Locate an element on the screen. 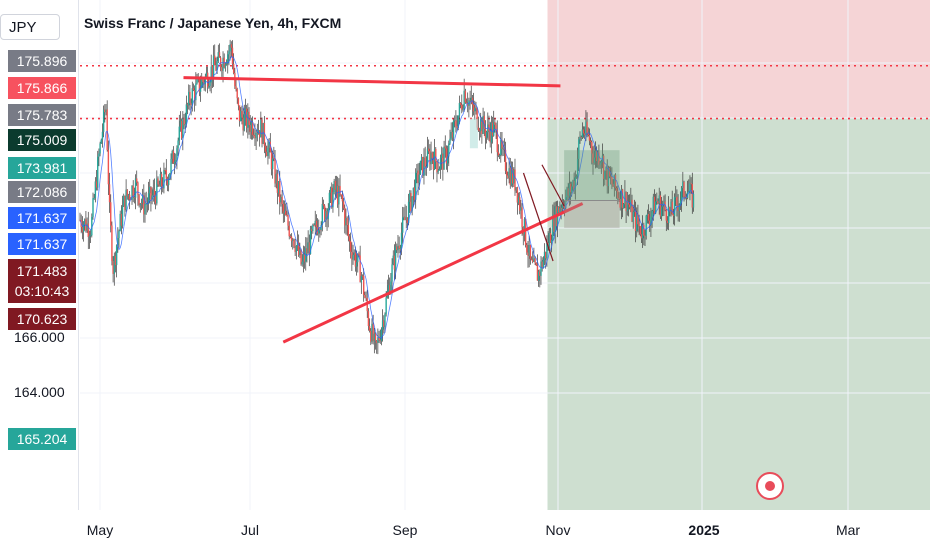  time-axis: May Jul Sep Nov 2025 Mar is located at coordinates (466, 530).